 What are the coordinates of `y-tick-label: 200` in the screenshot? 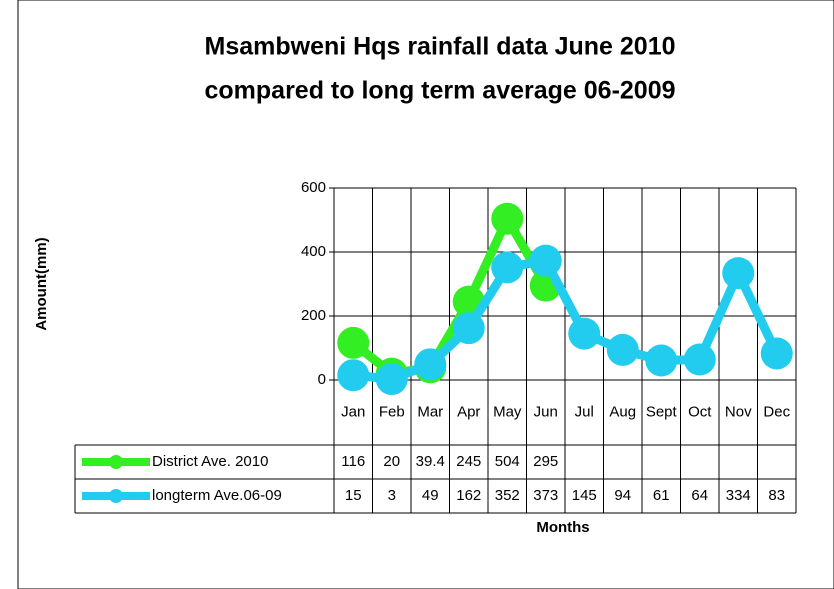 It's located at (313, 315).